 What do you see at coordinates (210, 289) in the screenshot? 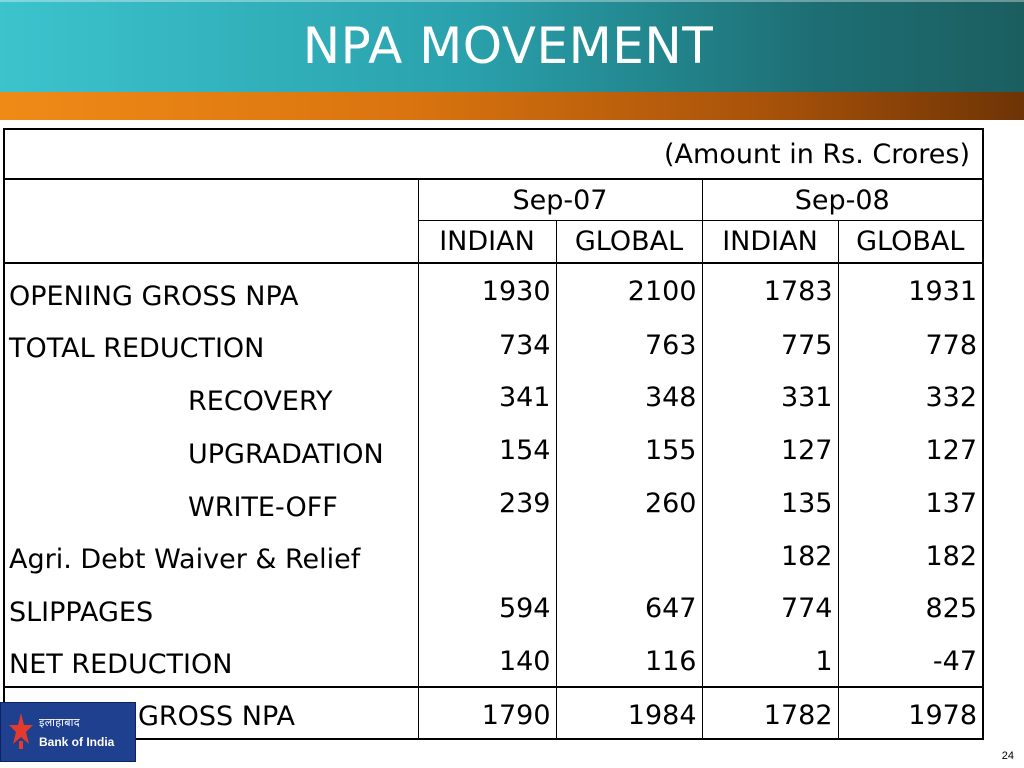
I see `row-label: OPENING GROSS NPA` at bounding box center [210, 289].